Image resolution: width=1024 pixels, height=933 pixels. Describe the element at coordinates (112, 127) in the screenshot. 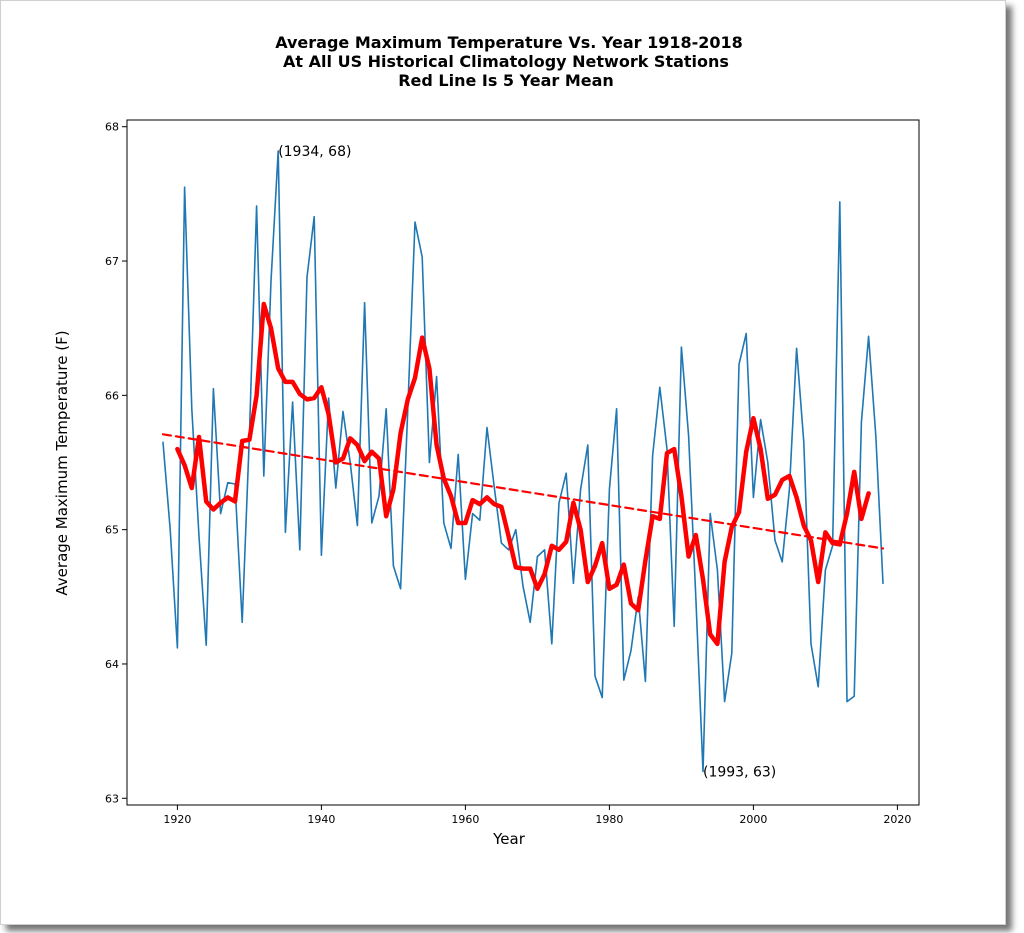

I see `y-tick-label: 68` at that location.